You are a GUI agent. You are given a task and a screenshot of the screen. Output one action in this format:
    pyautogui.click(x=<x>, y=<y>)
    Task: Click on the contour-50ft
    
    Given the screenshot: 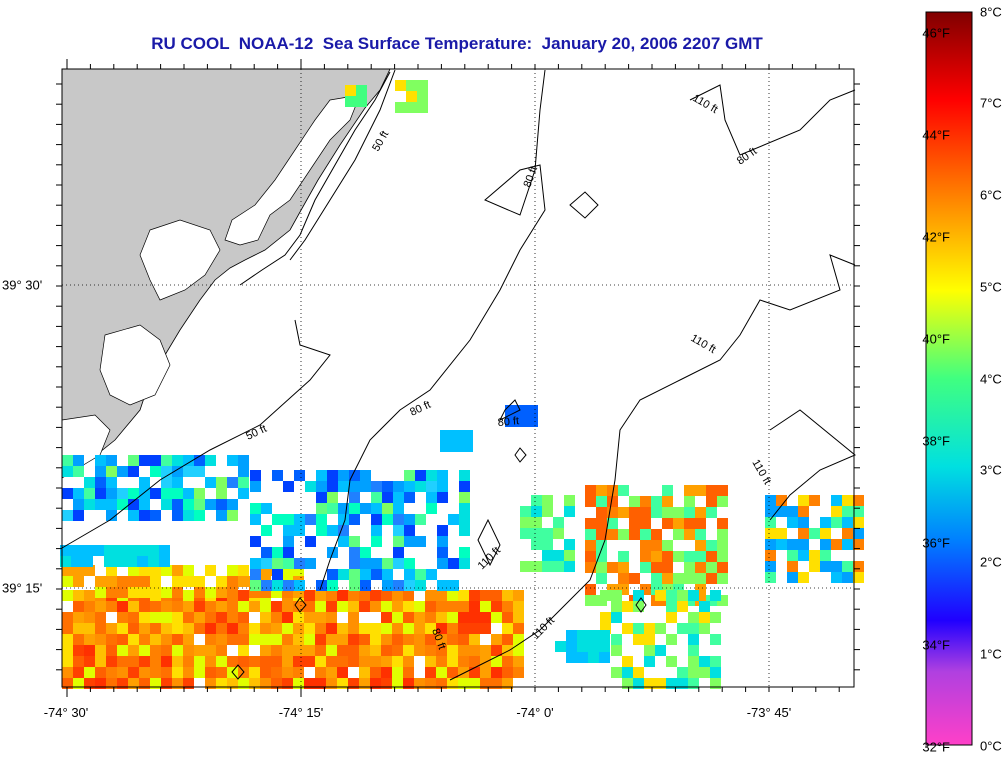 What is the action you would take?
    pyautogui.click(x=342, y=165)
    